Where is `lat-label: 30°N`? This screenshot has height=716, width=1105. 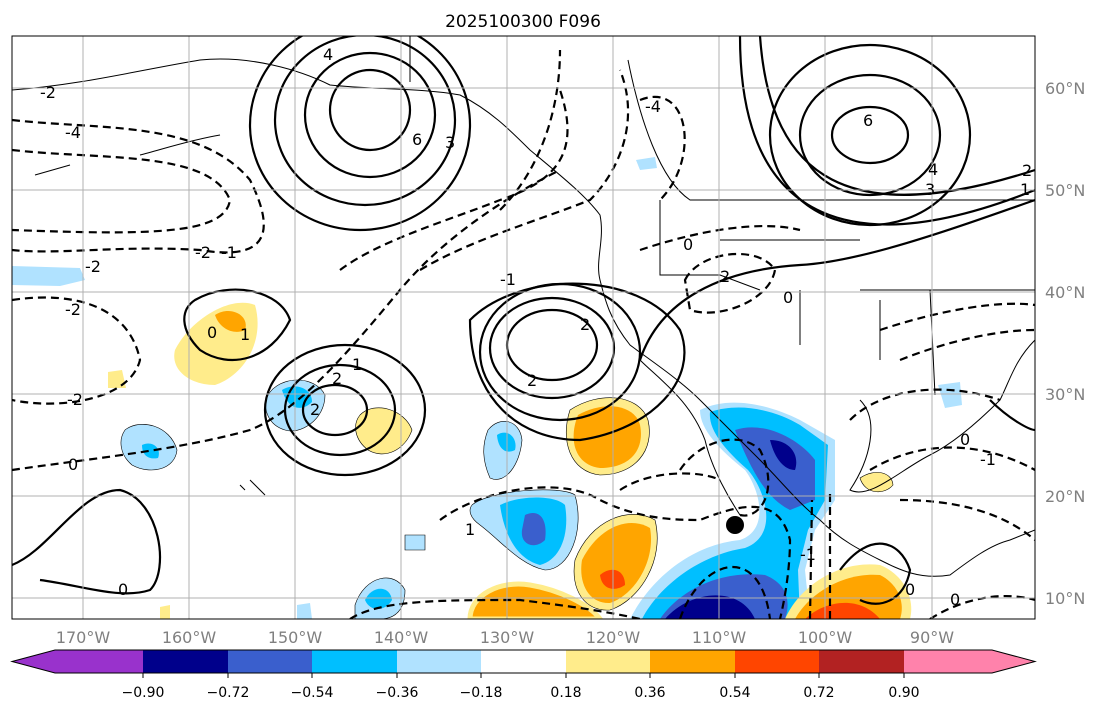
lat-label: 30°N is located at coordinates (1065, 394).